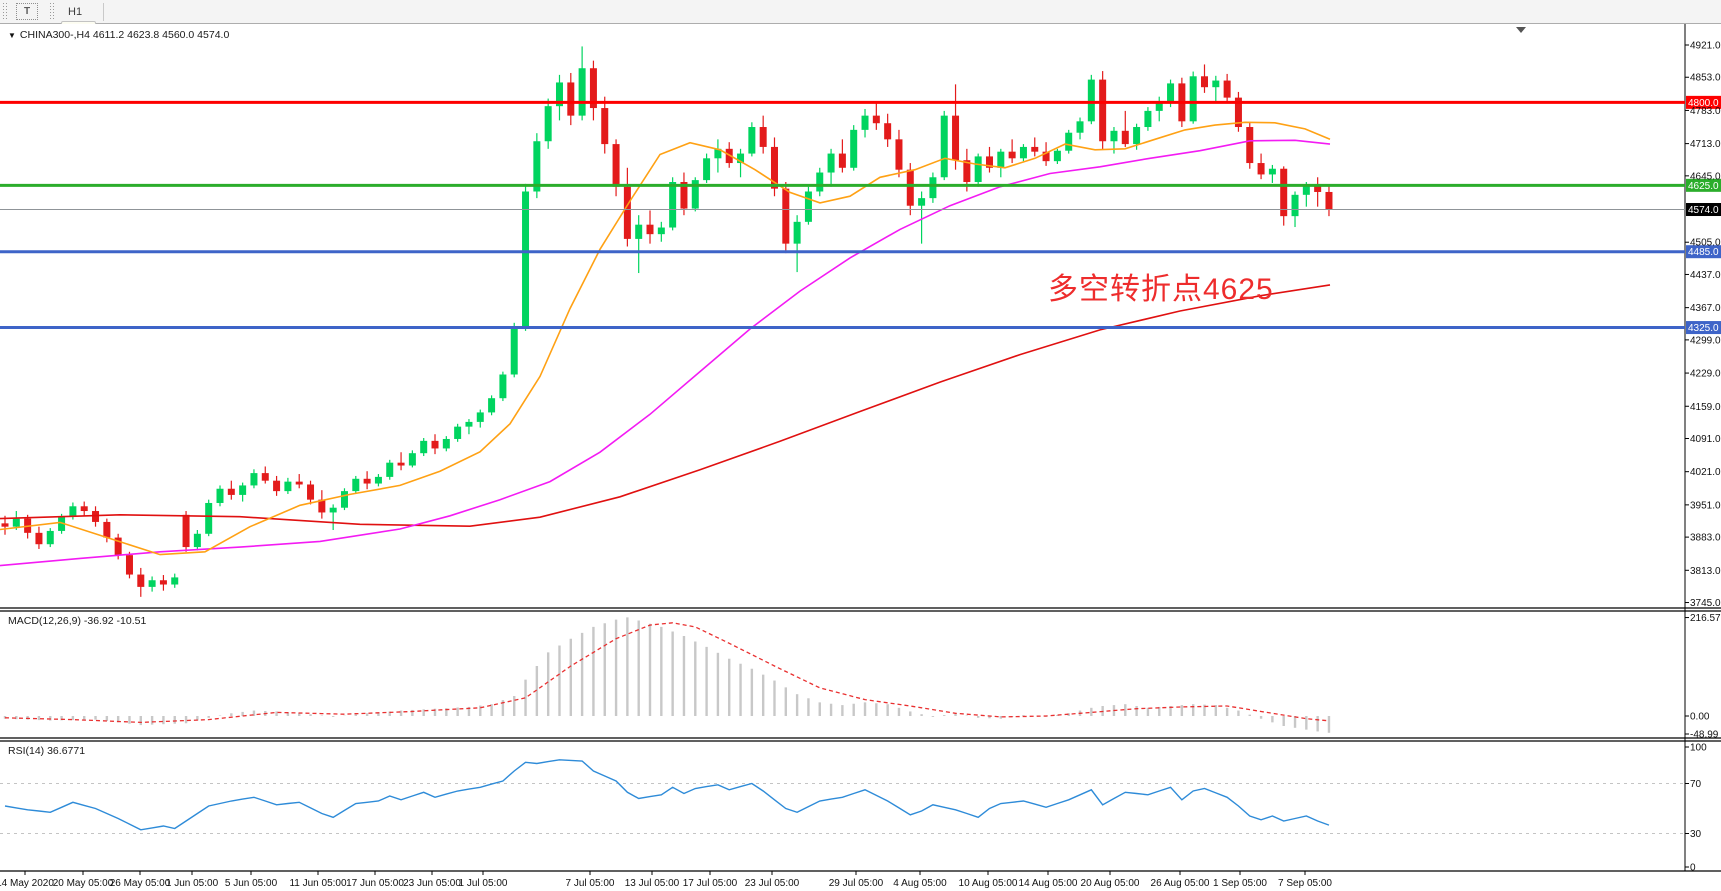 The width and height of the screenshot is (1721, 891). Describe the element at coordinates (318, 883) in the screenshot. I see `x-axis-label: 11 Jun 05:00` at that location.